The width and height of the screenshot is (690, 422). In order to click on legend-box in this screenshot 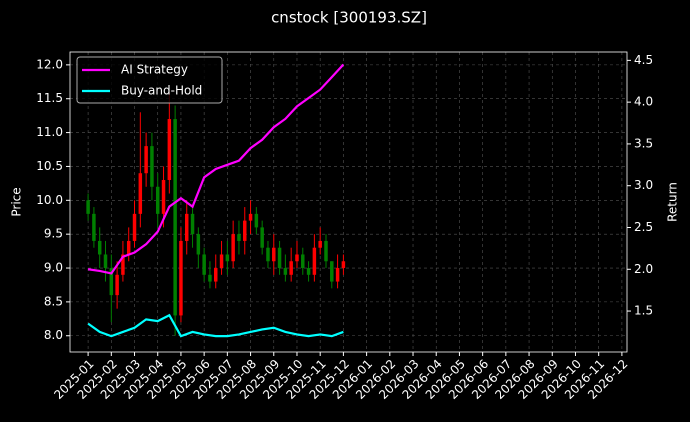, I will do `click(149, 80)`.